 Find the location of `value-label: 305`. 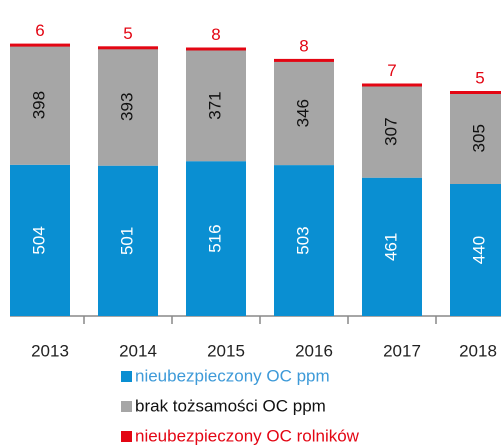

value-label: 305 is located at coordinates (478, 138).